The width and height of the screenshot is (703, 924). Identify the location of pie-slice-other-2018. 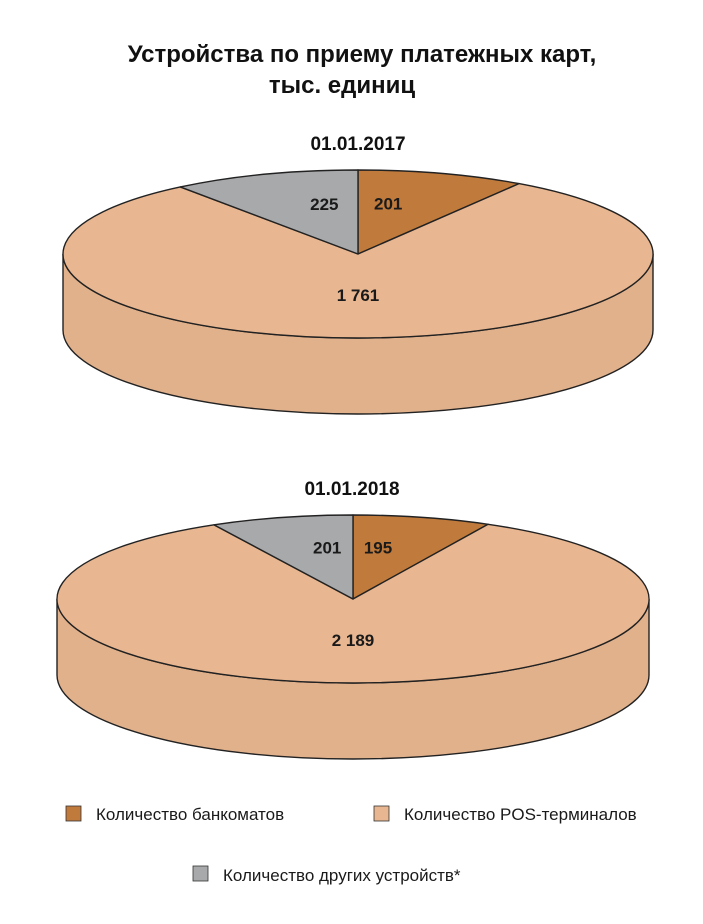
(283, 557).